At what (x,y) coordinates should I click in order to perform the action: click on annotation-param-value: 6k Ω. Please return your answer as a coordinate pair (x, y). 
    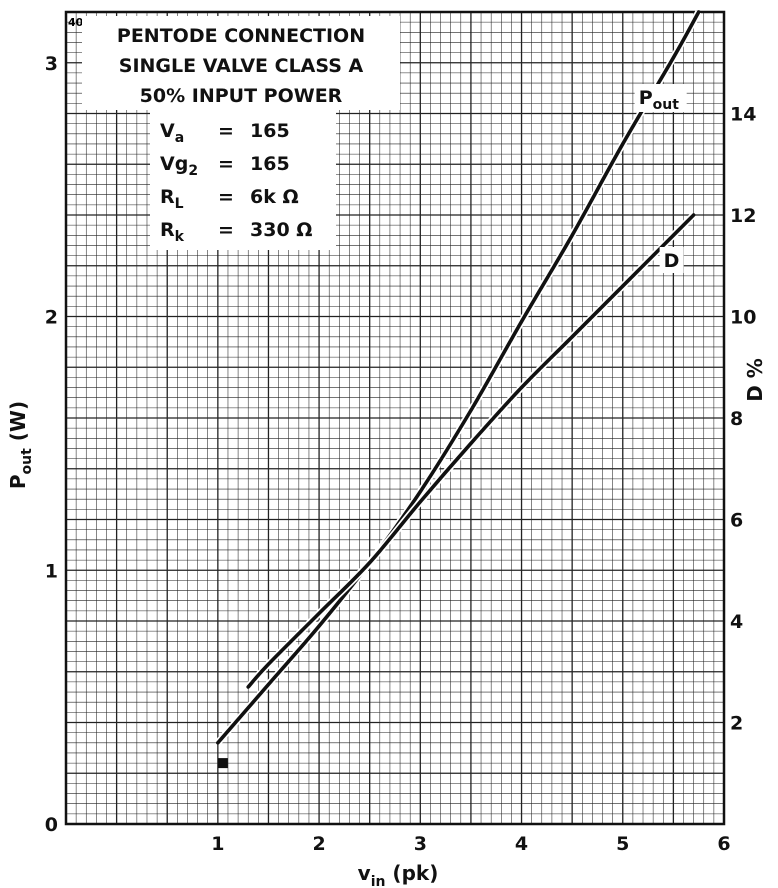
    Looking at the image, I should click on (274, 197).